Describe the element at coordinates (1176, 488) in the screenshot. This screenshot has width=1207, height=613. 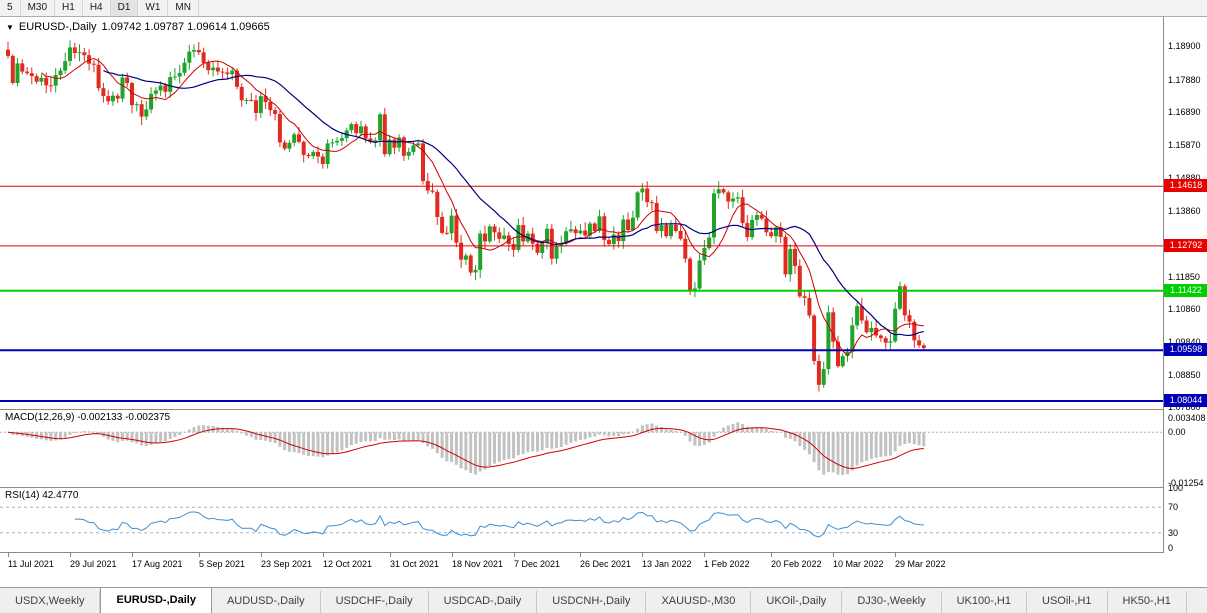
I see `rsi-axis-label: 100` at that location.